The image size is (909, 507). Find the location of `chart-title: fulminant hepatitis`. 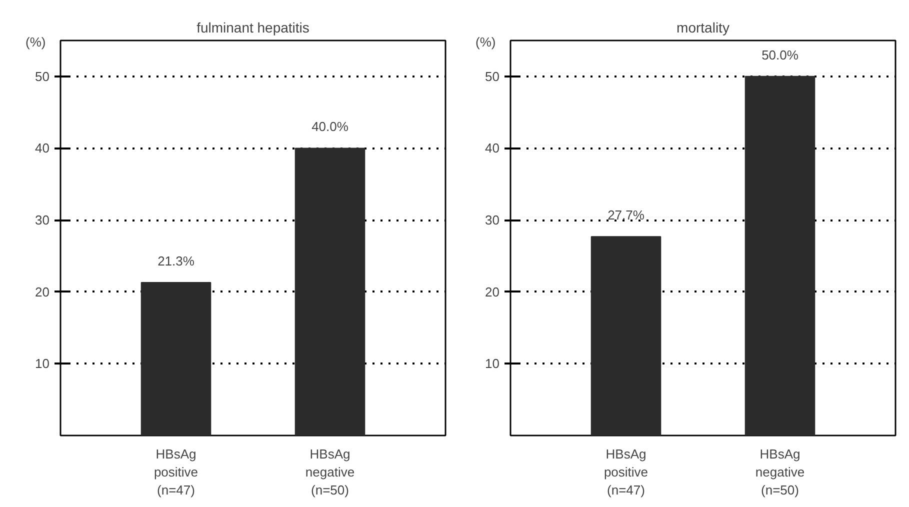

chart-title: fulminant hepatitis is located at coordinates (253, 28).